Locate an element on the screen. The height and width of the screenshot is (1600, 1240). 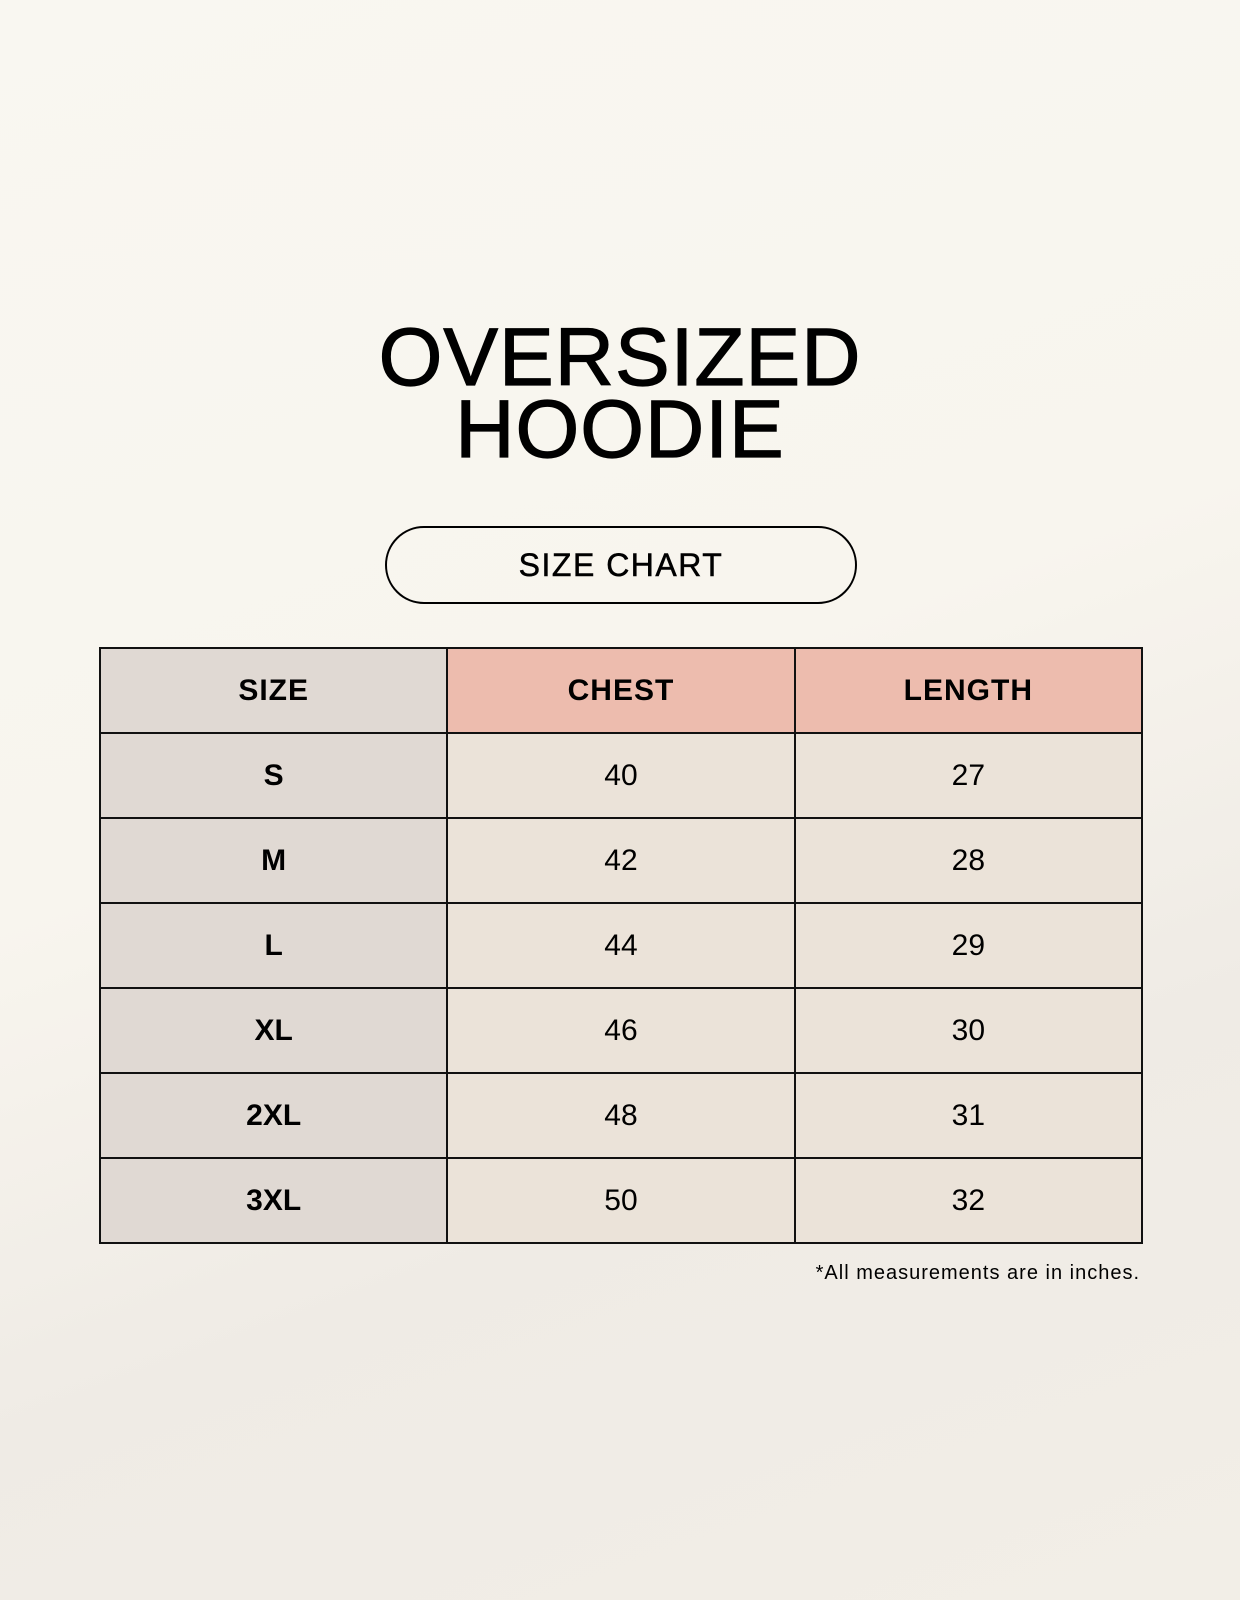
page-title: OVERSIZED HOODIE is located at coordinates (620, 393).